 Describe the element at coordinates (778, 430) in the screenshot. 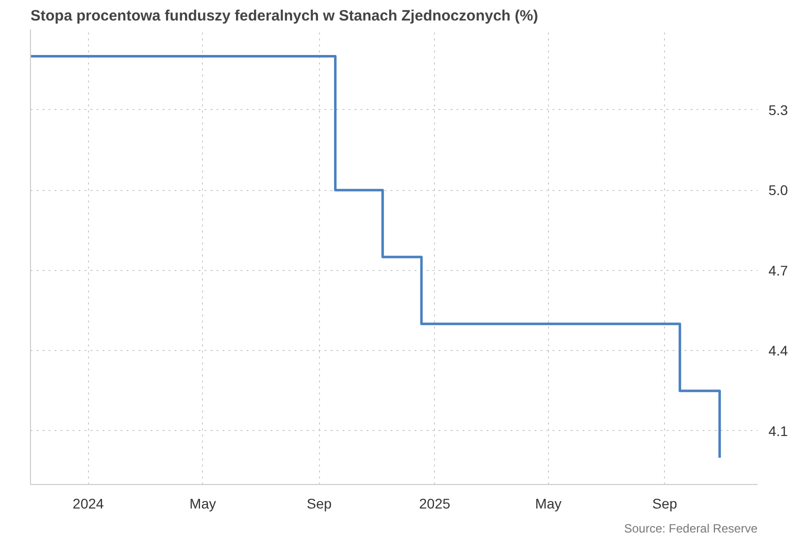

I see `y-tick-label: 4.1` at that location.